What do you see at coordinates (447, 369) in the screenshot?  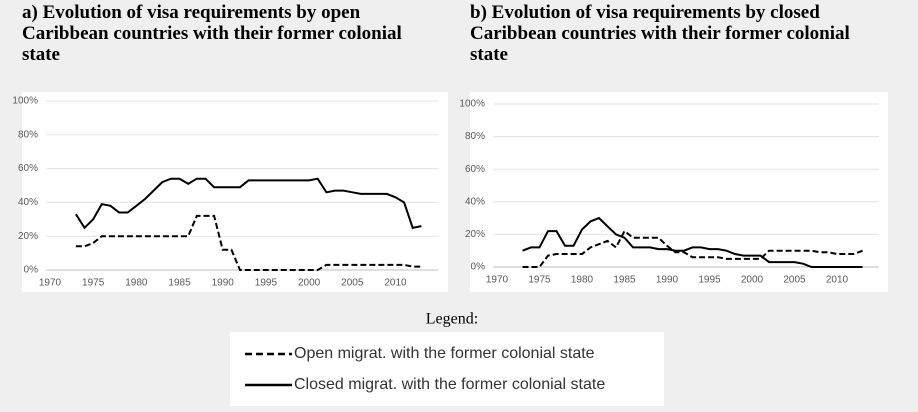 I see `legend-frame` at bounding box center [447, 369].